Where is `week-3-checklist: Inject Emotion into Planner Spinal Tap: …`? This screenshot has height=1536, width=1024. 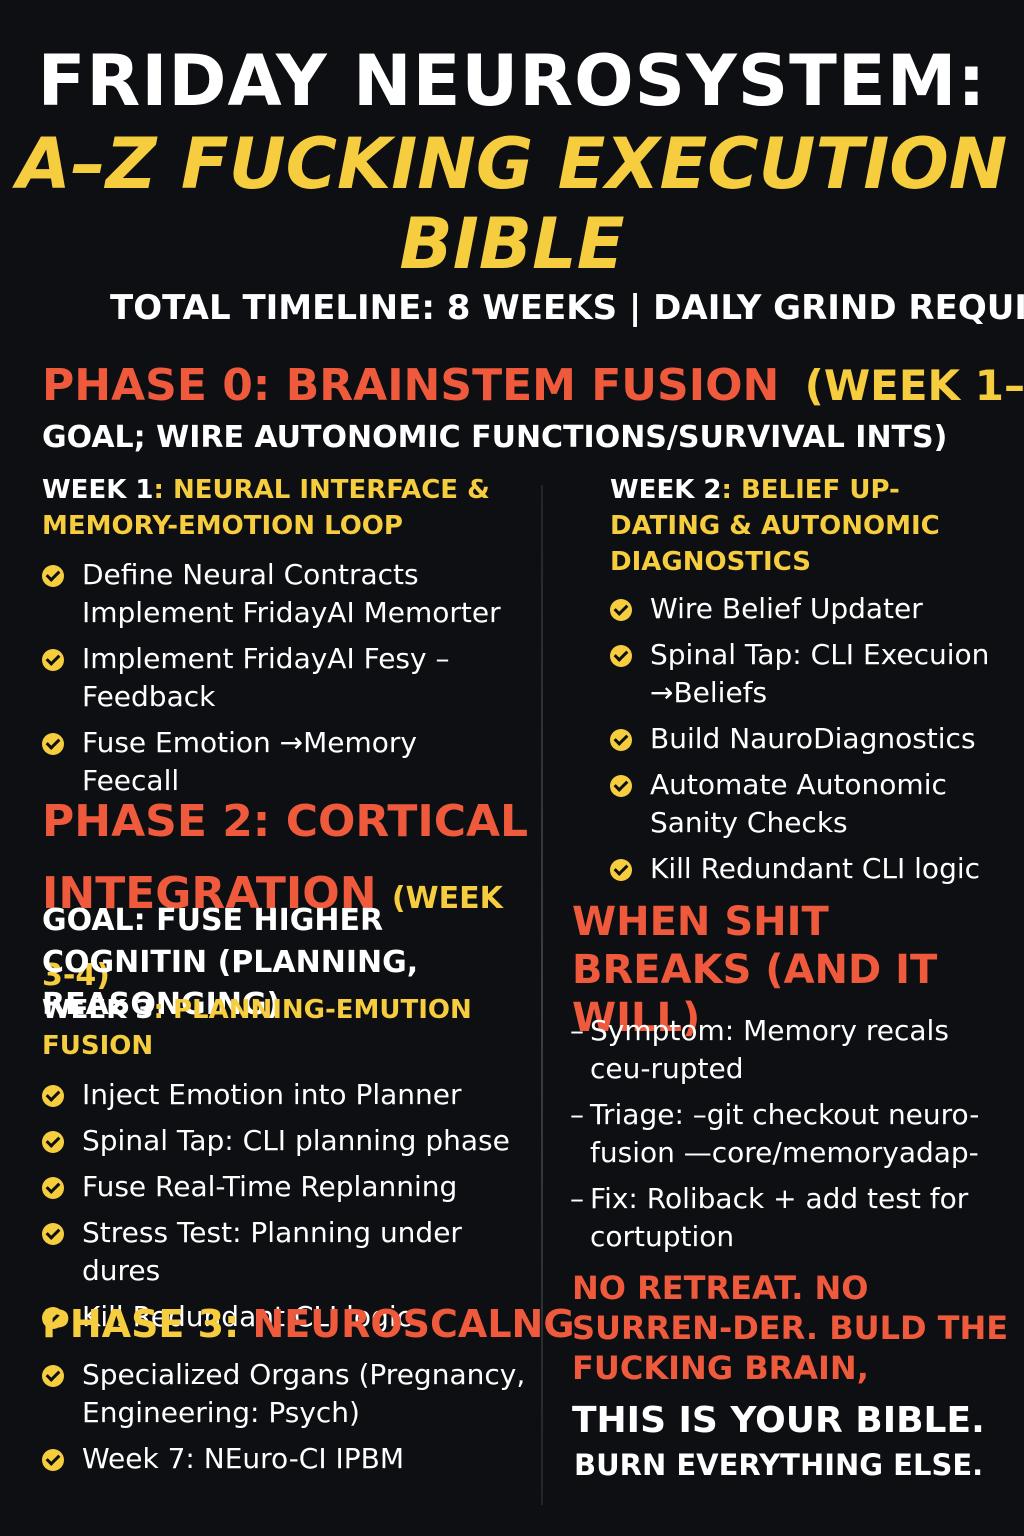 week-3-checklist: Inject Emotion into Planner Spinal Tap: … is located at coordinates (287, 1210).